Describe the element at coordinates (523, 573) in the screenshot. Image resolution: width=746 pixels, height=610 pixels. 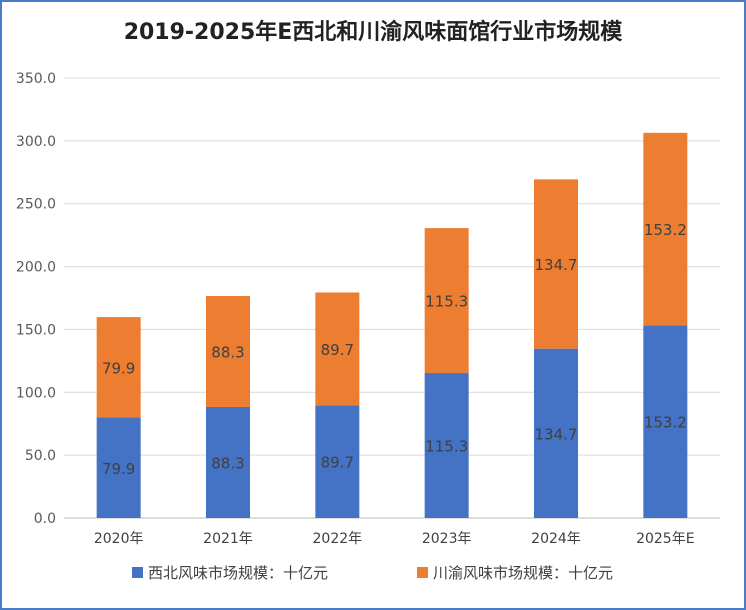
I see `legend-label-sichuan-chongqing: 川渝风味市场规模：十亿元` at that location.